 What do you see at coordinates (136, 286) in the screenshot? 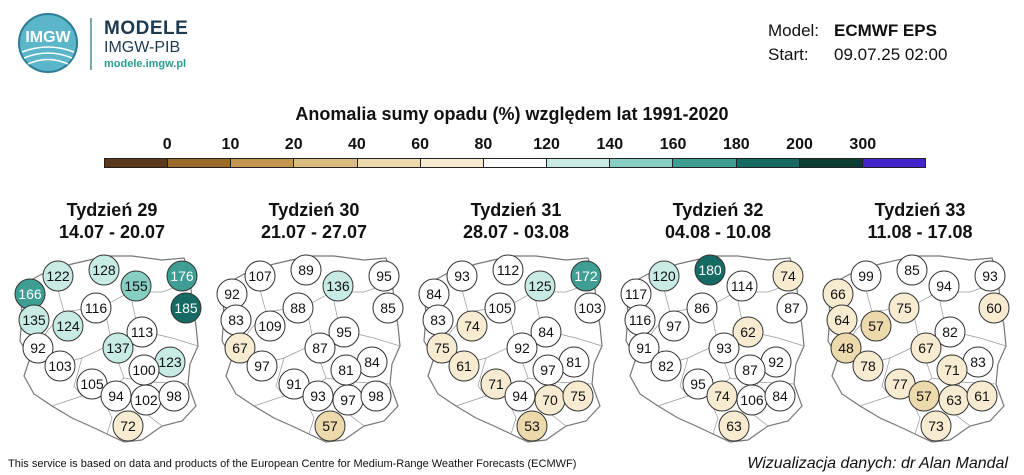
I see `station-value-label: 155` at bounding box center [136, 286].